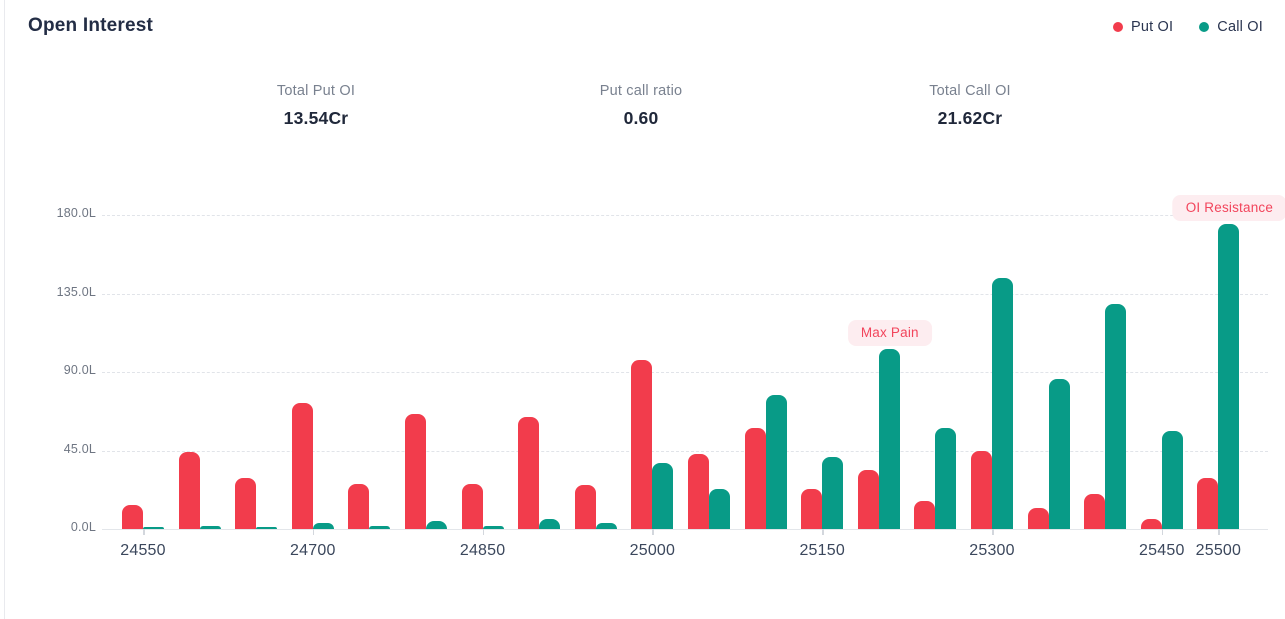 This screenshot has height=619, width=1285. What do you see at coordinates (91, 25) in the screenshot?
I see `page-title: Open Interest` at bounding box center [91, 25].